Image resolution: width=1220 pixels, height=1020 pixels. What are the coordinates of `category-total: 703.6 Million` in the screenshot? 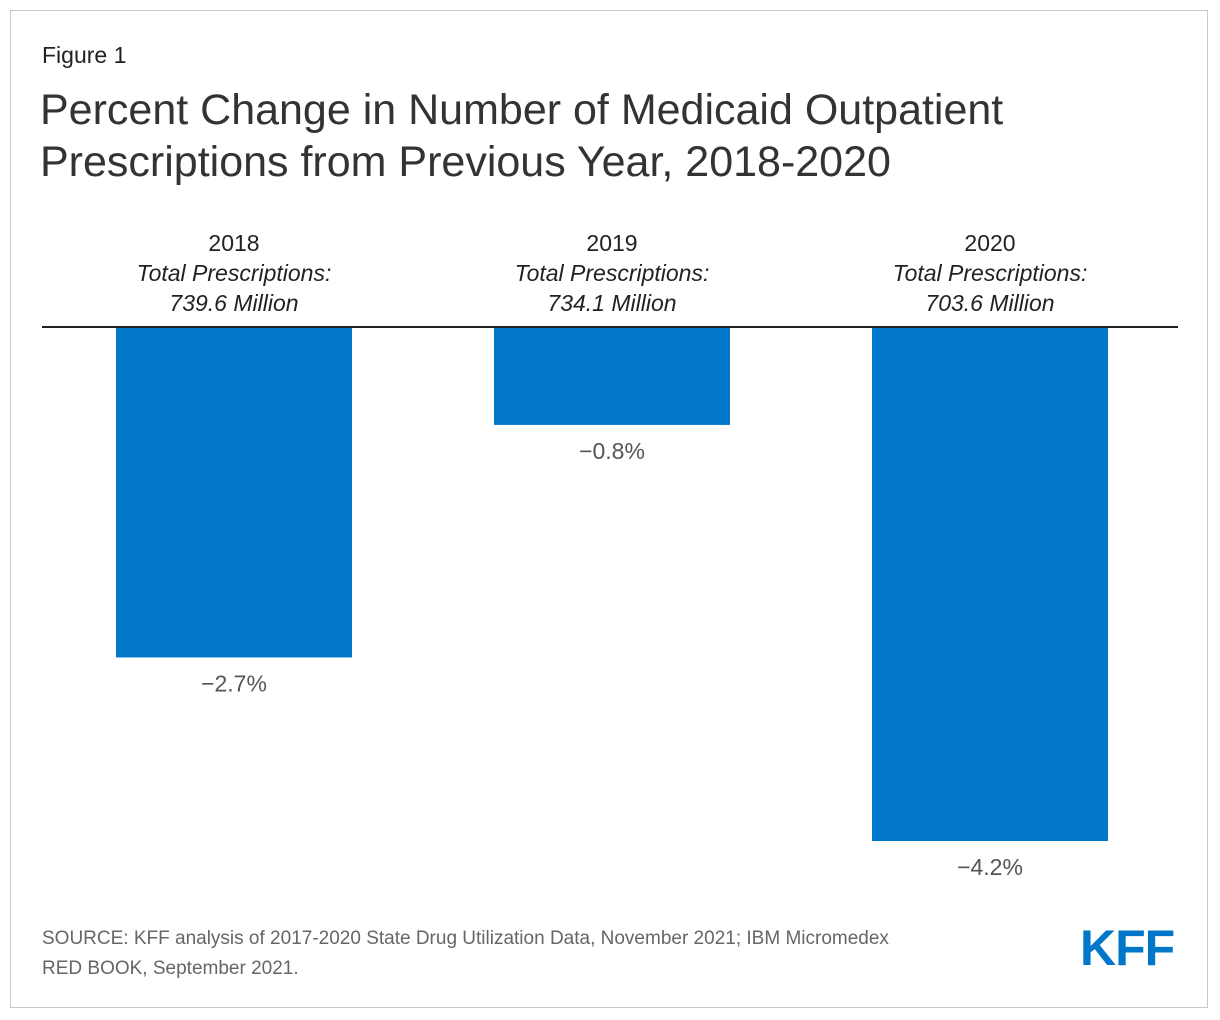 It's located at (989, 303).